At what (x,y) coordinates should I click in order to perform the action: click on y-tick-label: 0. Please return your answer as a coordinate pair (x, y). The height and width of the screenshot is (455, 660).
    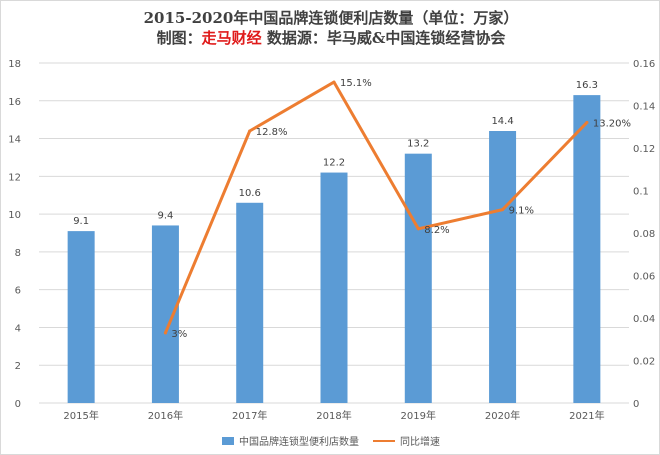
    Looking at the image, I should click on (18, 404).